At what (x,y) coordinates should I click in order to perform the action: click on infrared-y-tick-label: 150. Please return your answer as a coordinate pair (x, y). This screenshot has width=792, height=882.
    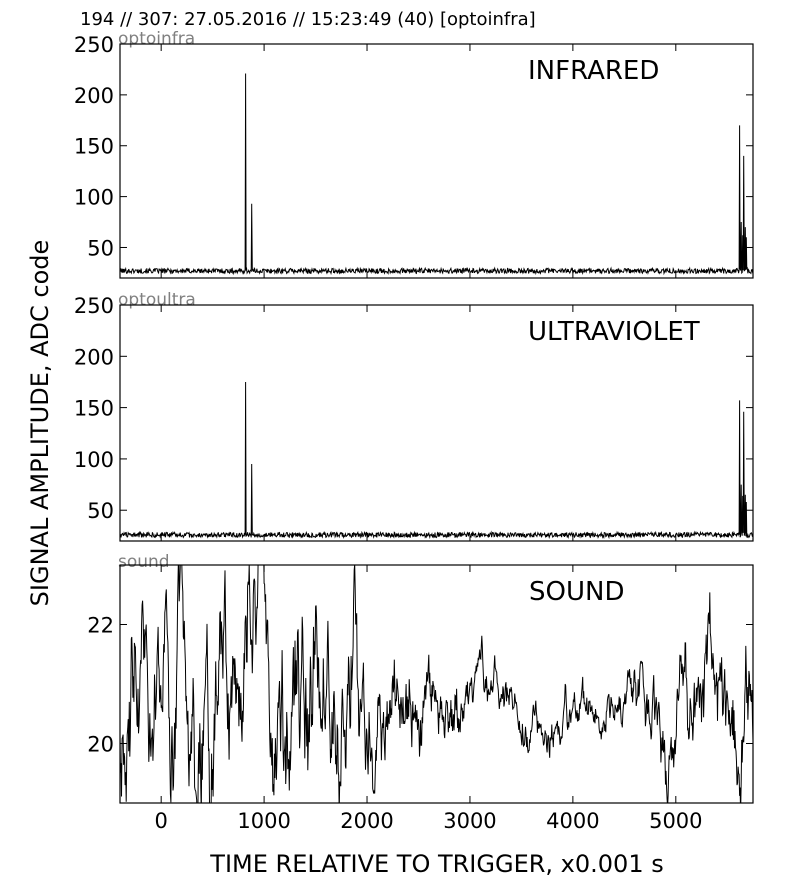
    Looking at the image, I should click on (94, 147).